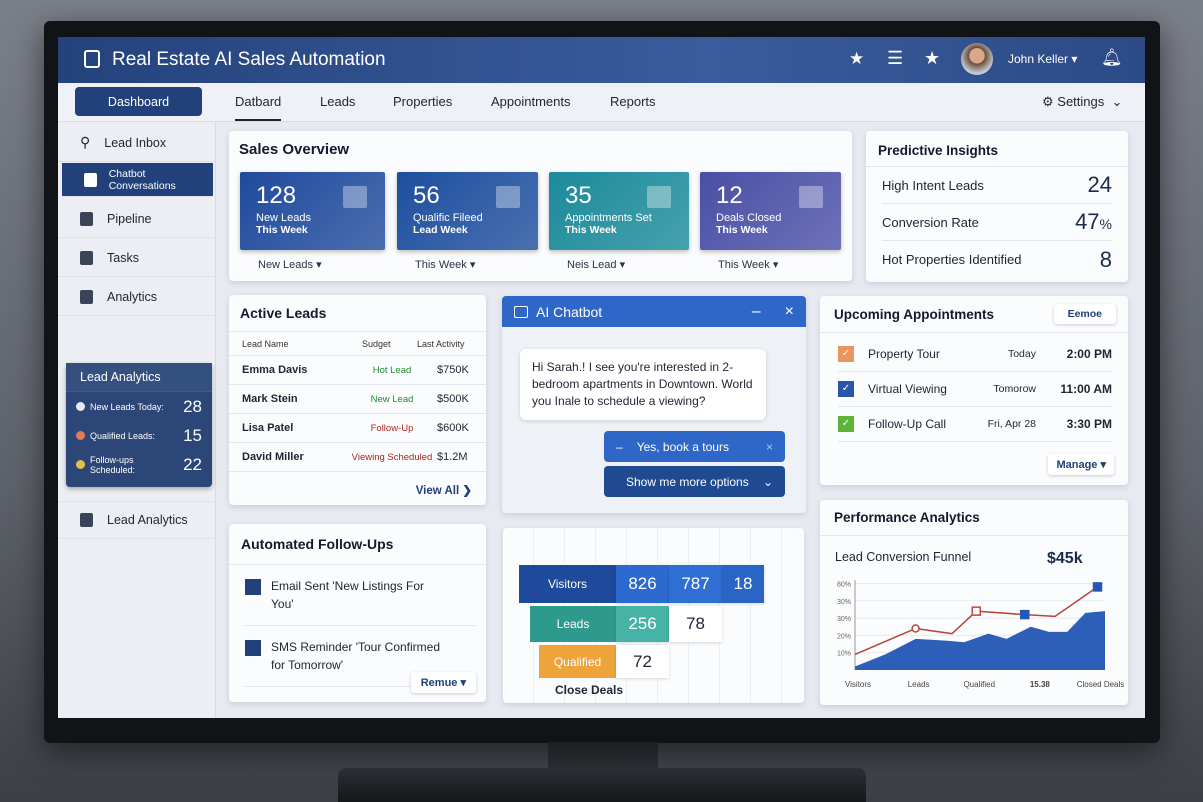 This screenshot has height=802, width=1203. Describe the element at coordinates (729, 195) in the screenshot. I see `tile-value: 12` at that location.